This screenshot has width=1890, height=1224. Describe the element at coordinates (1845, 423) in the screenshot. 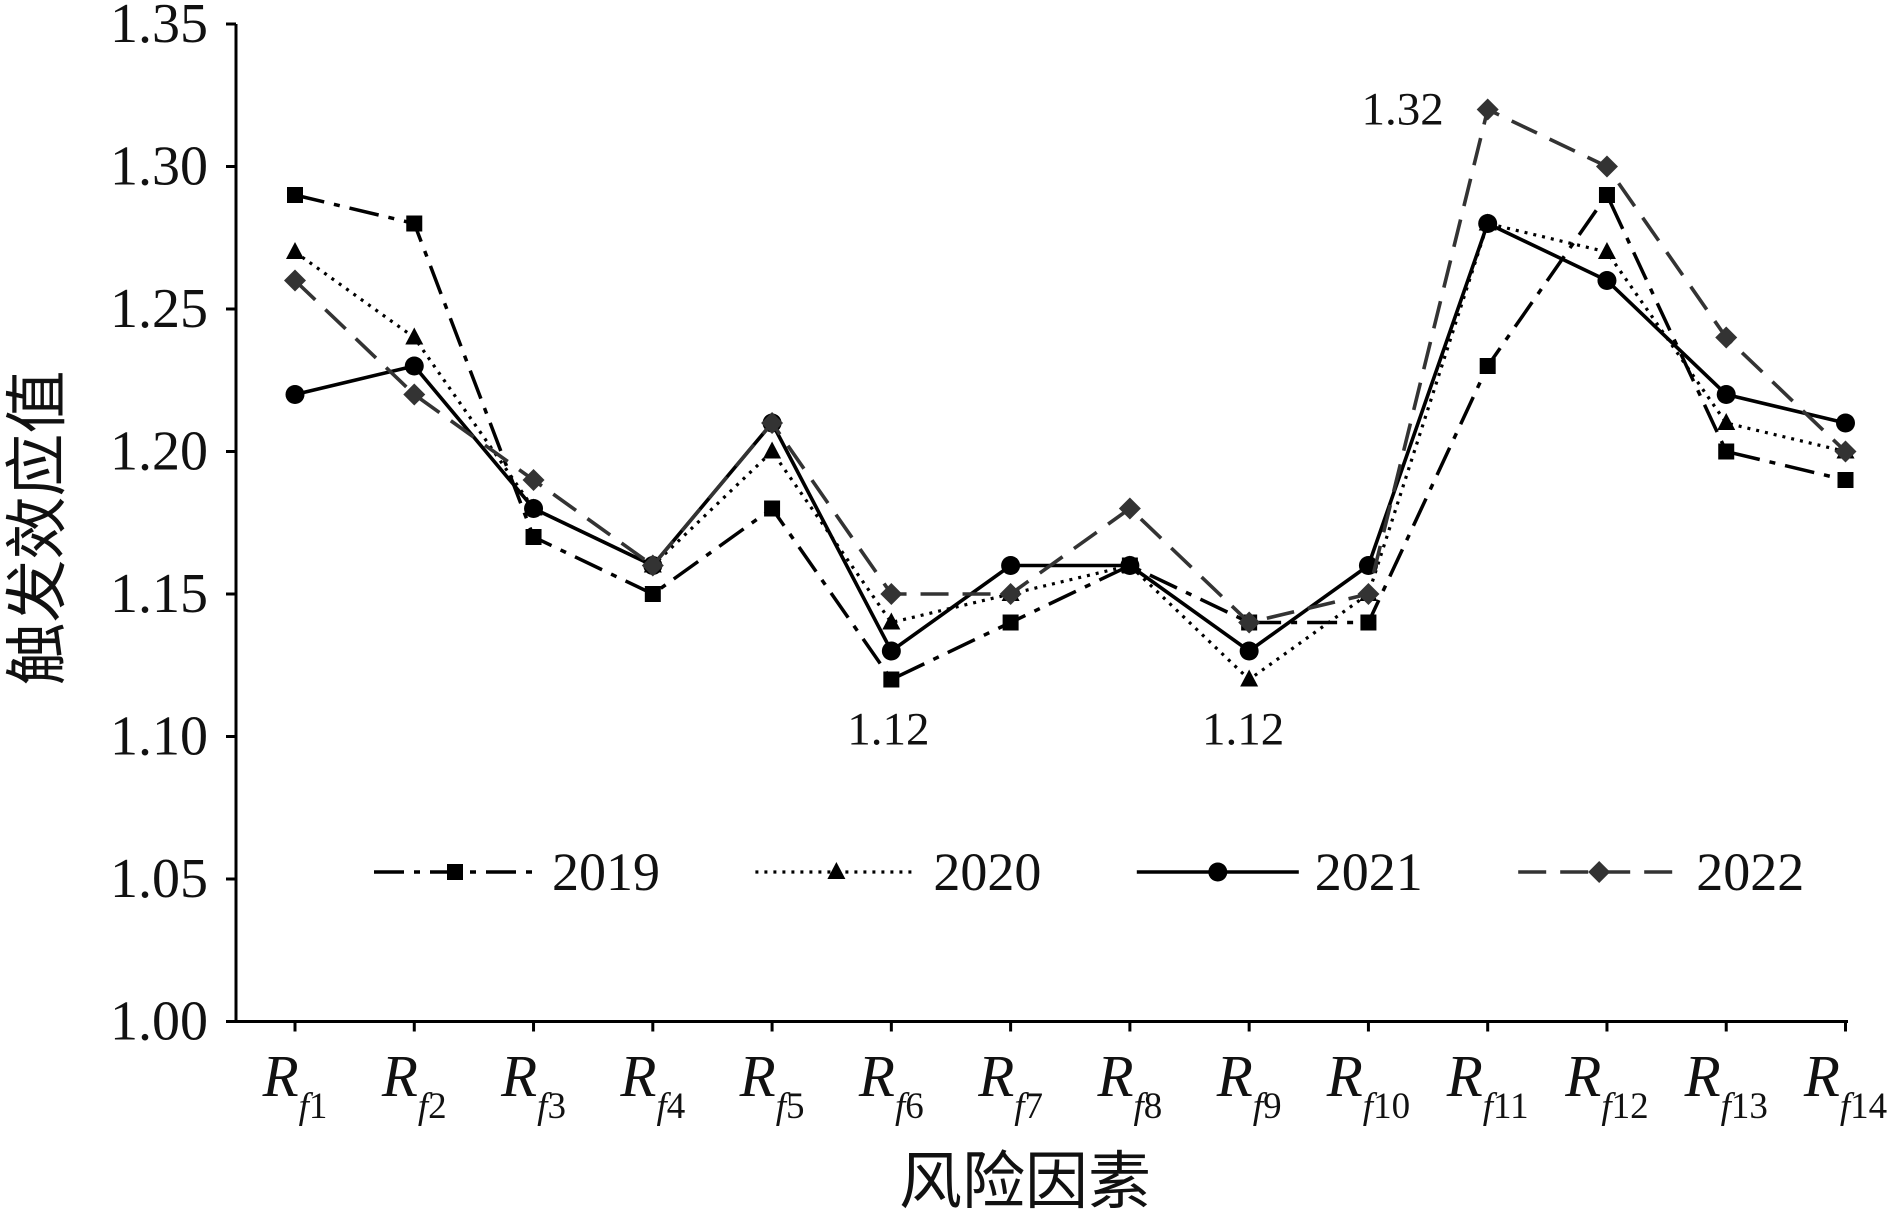

I see `data-point-2021-Rf14` at that location.